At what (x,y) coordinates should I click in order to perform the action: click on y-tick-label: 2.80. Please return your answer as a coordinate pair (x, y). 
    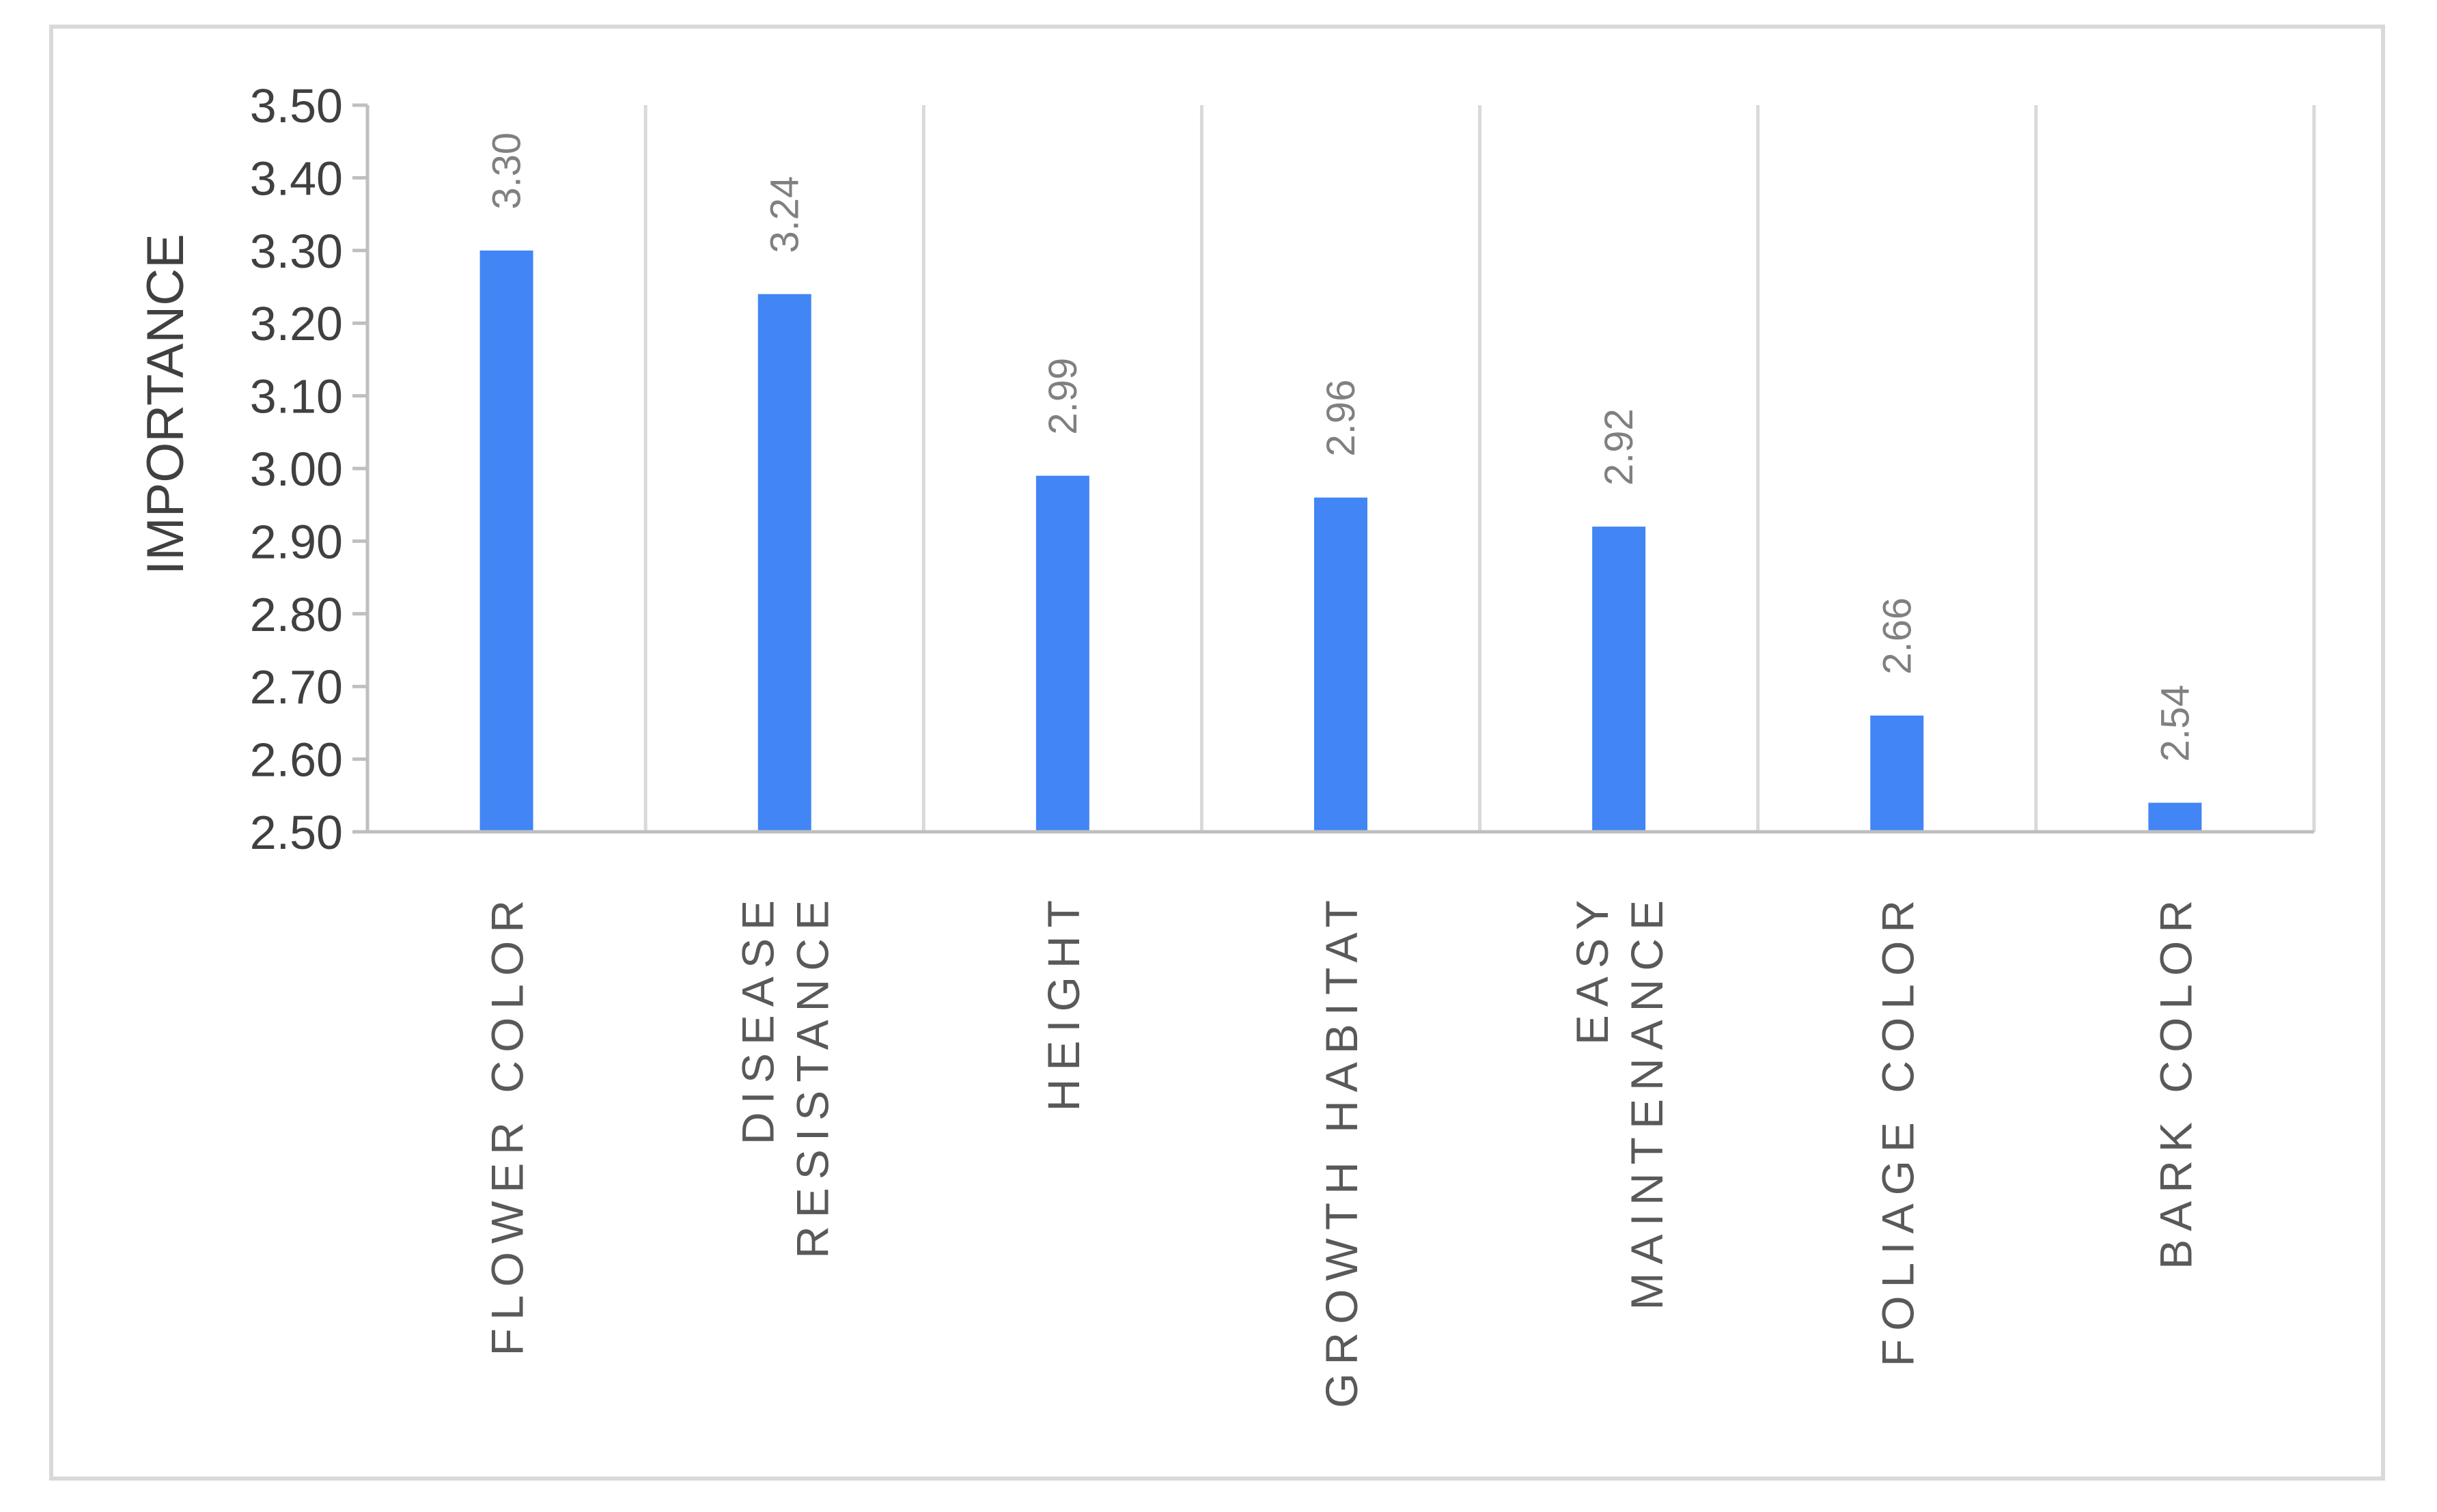
    Looking at the image, I should click on (296, 614).